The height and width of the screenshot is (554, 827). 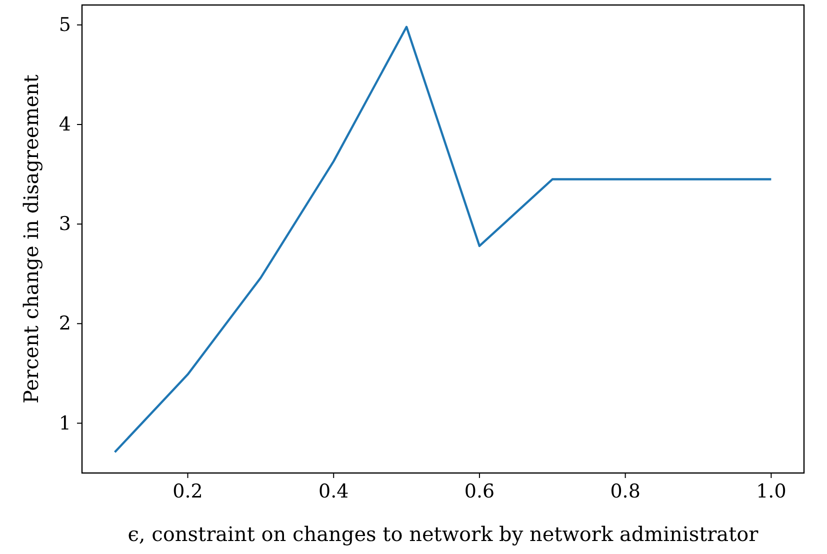 I want to click on x-axis-title: ϵ, constraint on changes to network by network administrator, so click(x=443, y=534).